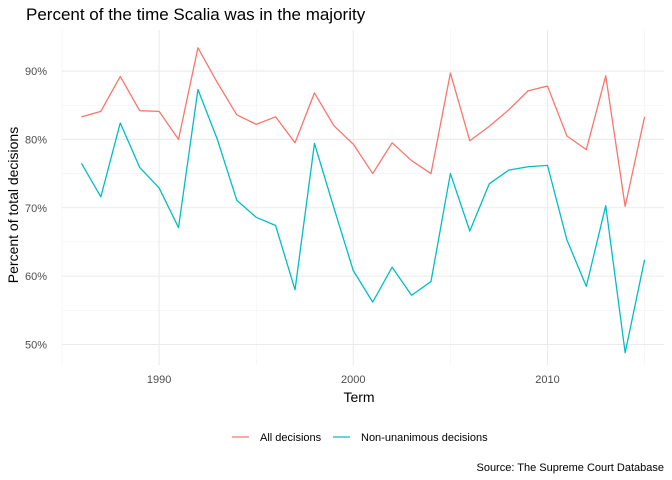 The image size is (672, 480). Describe the element at coordinates (13, 205) in the screenshot. I see `y-axis-title: Percent of total decisions` at that location.